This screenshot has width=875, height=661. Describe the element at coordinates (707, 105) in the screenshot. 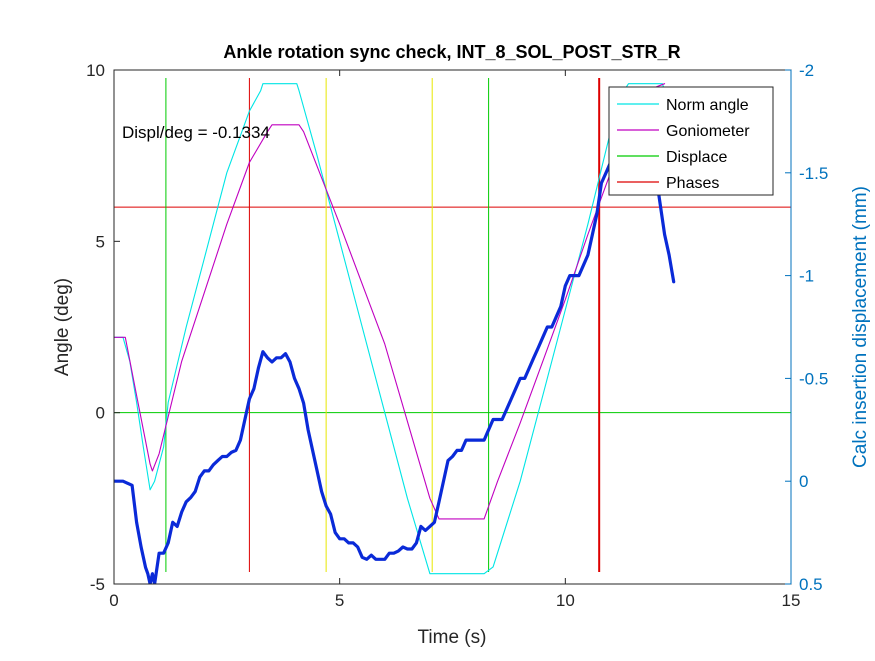

I see `legend-label: Norm angle` at that location.